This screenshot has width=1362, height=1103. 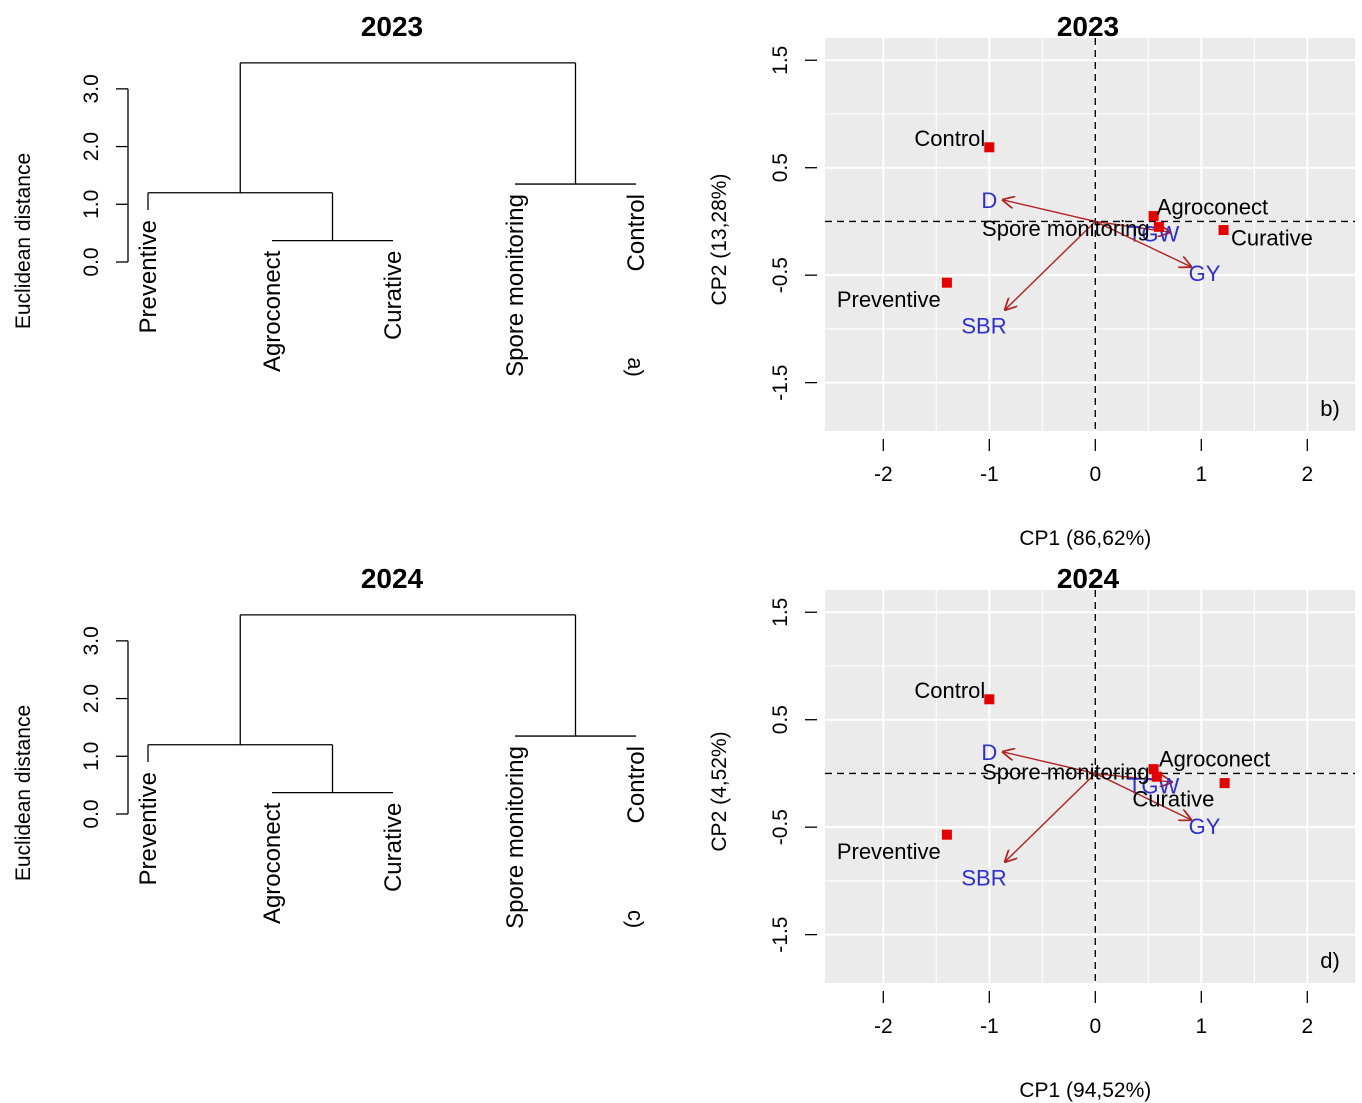 I want to click on panel-label: b), so click(x=1330, y=408).